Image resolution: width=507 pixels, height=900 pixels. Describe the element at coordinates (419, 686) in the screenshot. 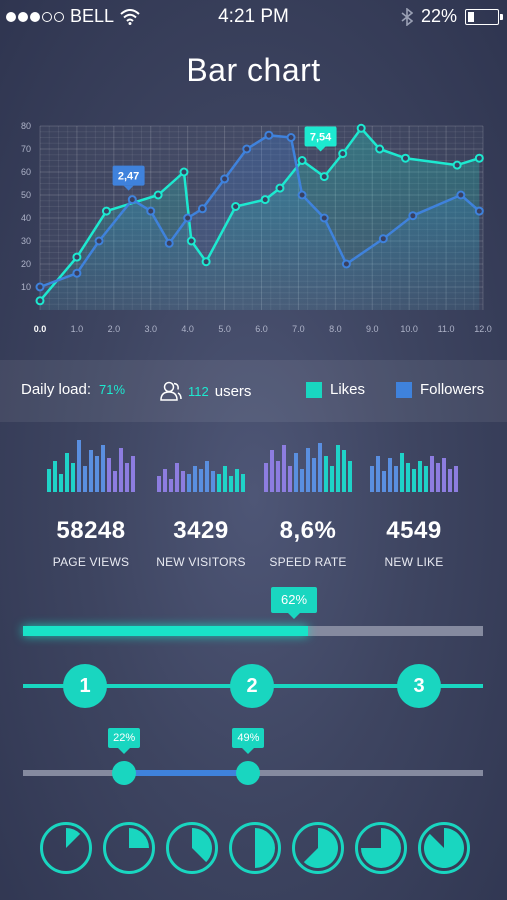

I see `step-3-button: 3` at that location.